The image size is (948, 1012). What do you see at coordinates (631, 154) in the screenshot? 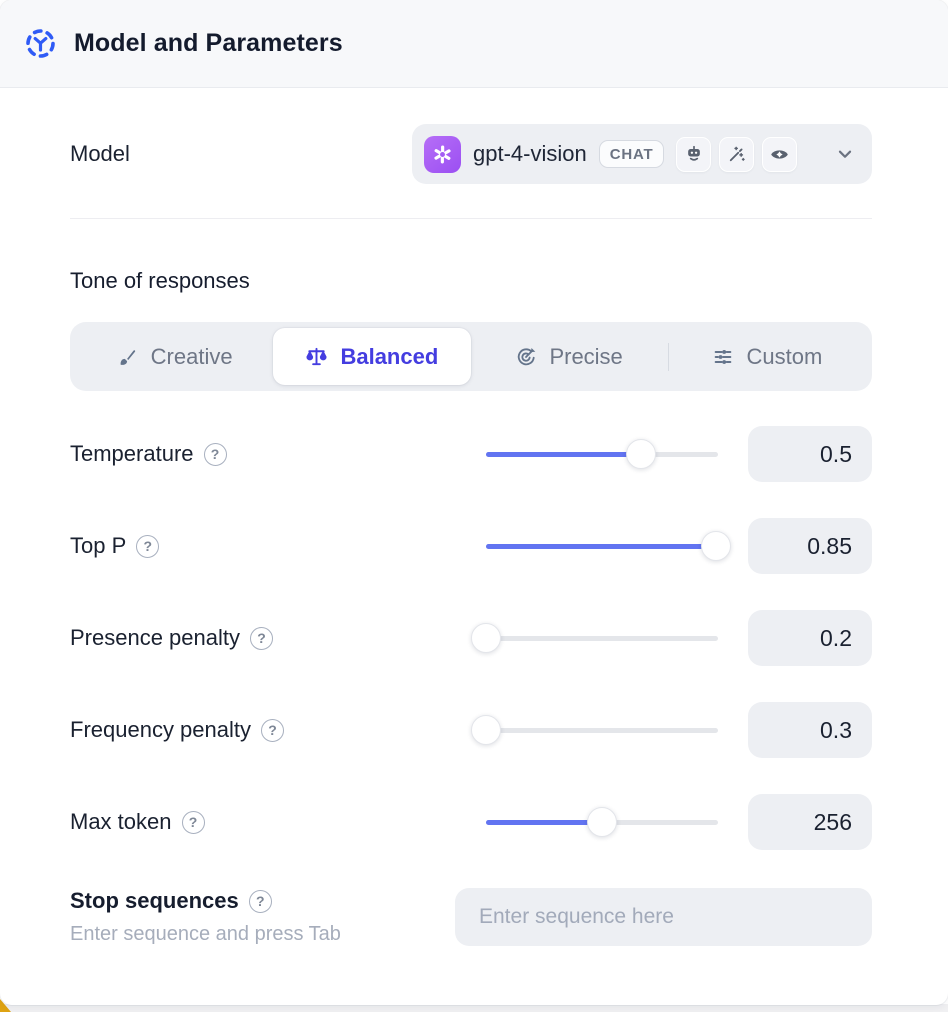
I see `model-type-badge: CHAT` at bounding box center [631, 154].